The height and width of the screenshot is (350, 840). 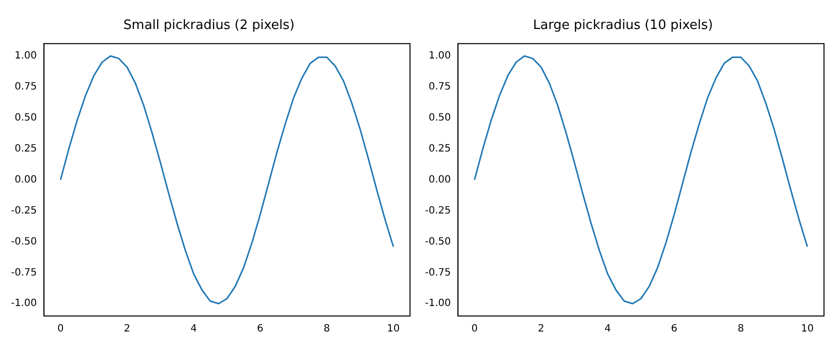 What do you see at coordinates (623, 26) in the screenshot?
I see `chart-title: Large pickradius (10 pixels)` at bounding box center [623, 26].